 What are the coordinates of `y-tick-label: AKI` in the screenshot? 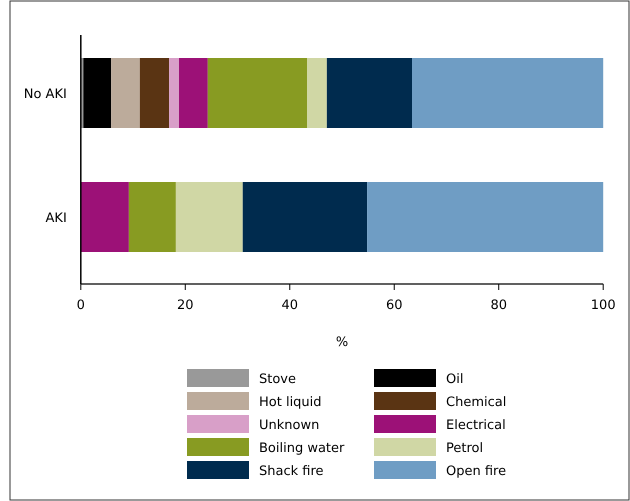 It's located at (56, 218).